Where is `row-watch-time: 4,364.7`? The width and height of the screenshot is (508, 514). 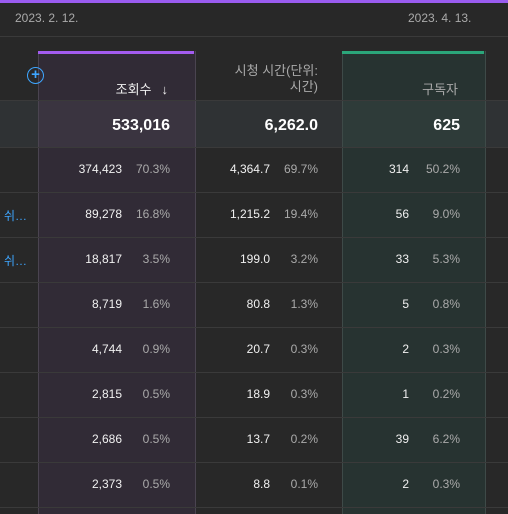 row-watch-time: 4,364.7 is located at coordinates (249, 169).